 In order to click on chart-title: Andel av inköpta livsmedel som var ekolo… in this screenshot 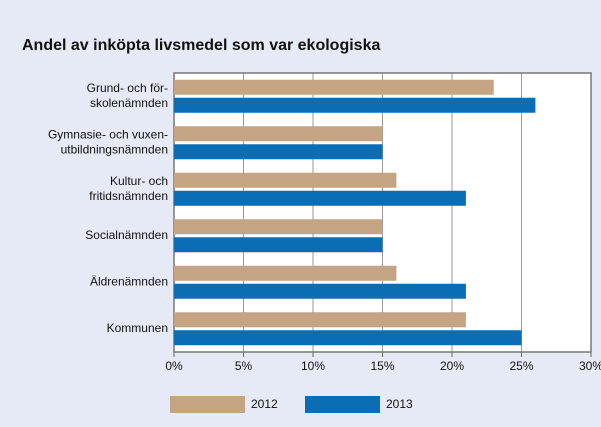, I will do `click(201, 45)`.